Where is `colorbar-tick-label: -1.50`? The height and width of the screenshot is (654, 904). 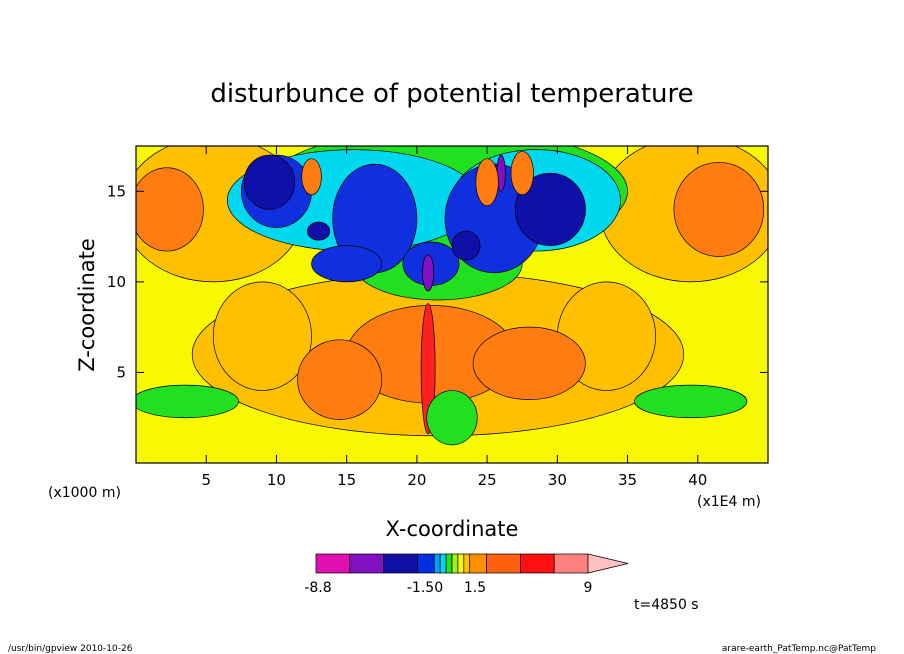 colorbar-tick-label: -1.50 is located at coordinates (425, 588).